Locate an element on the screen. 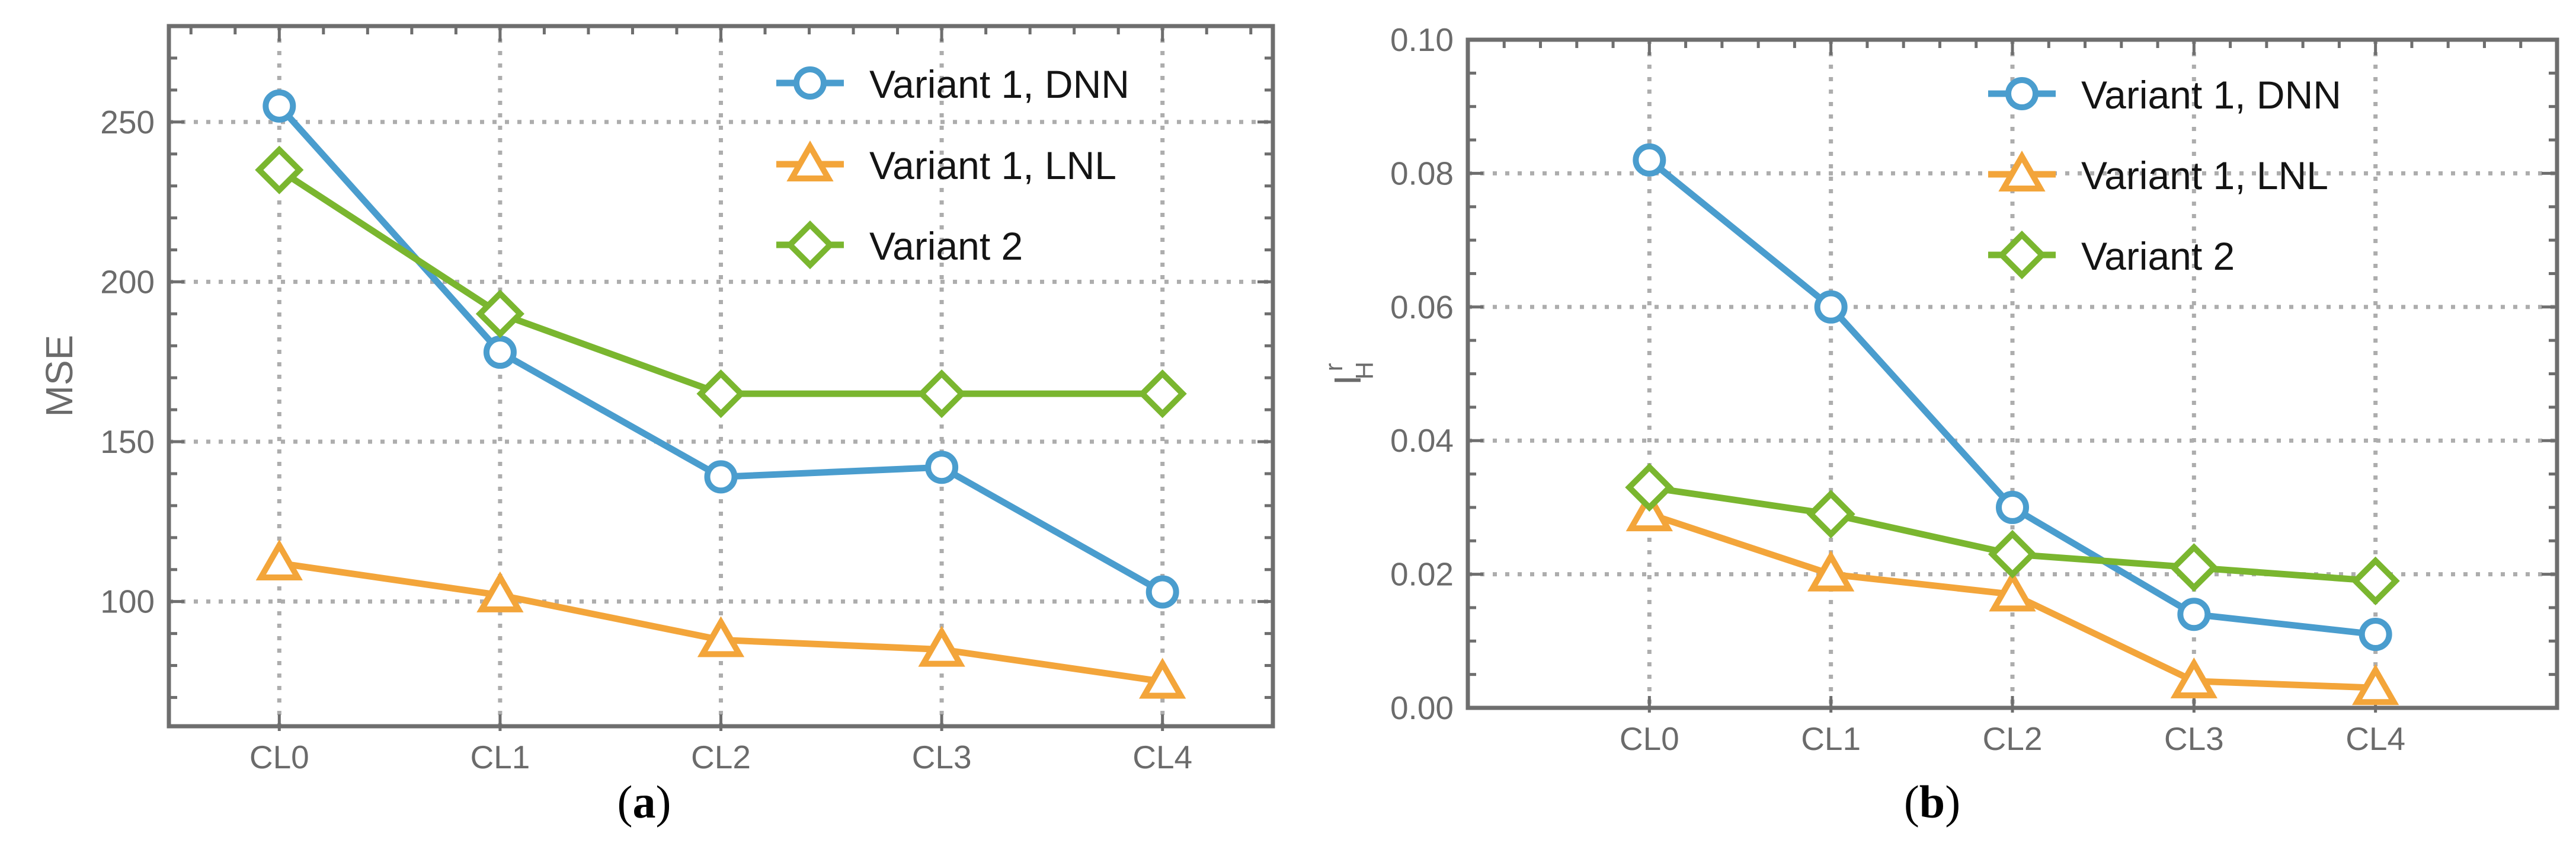  caption-a-close-paren: ) is located at coordinates (663, 802).